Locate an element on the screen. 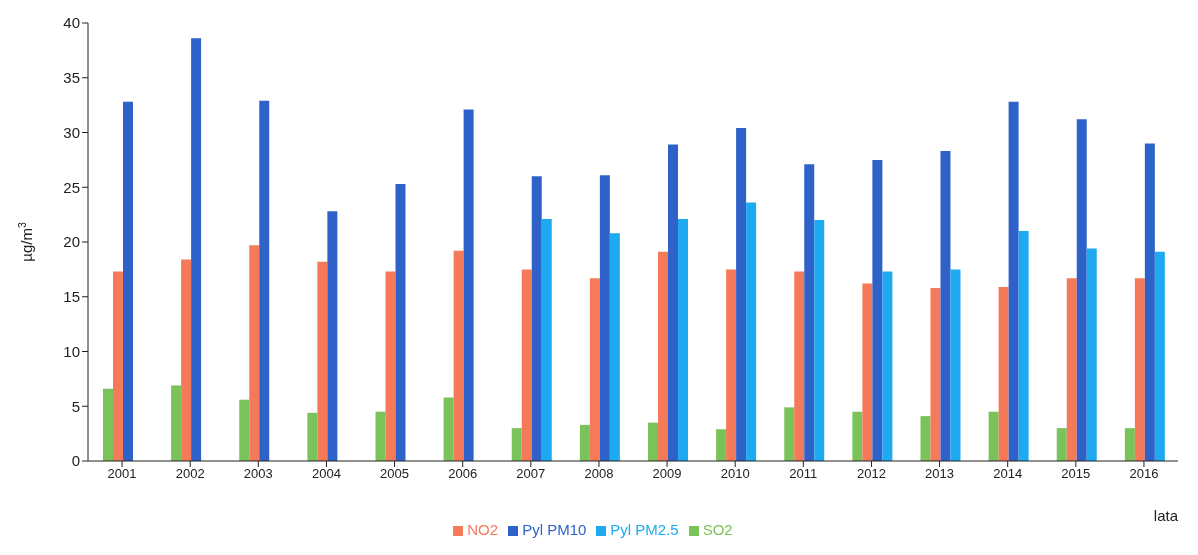 The height and width of the screenshot is (555, 1198). x-tick-label: 2007 is located at coordinates (531, 474).